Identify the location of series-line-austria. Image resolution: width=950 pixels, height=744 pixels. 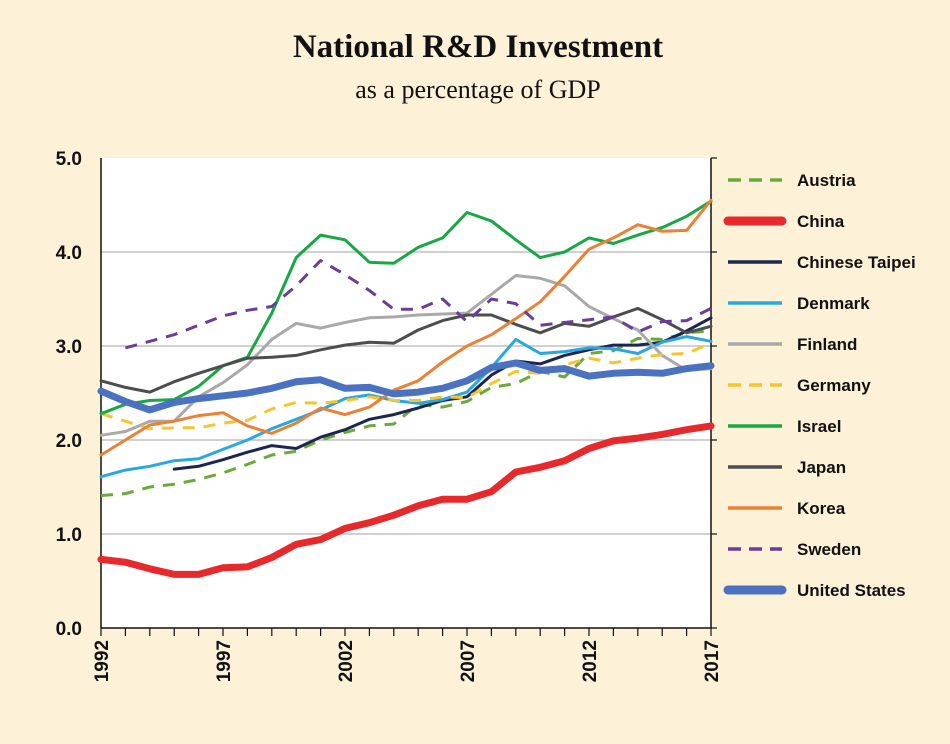
(406, 413).